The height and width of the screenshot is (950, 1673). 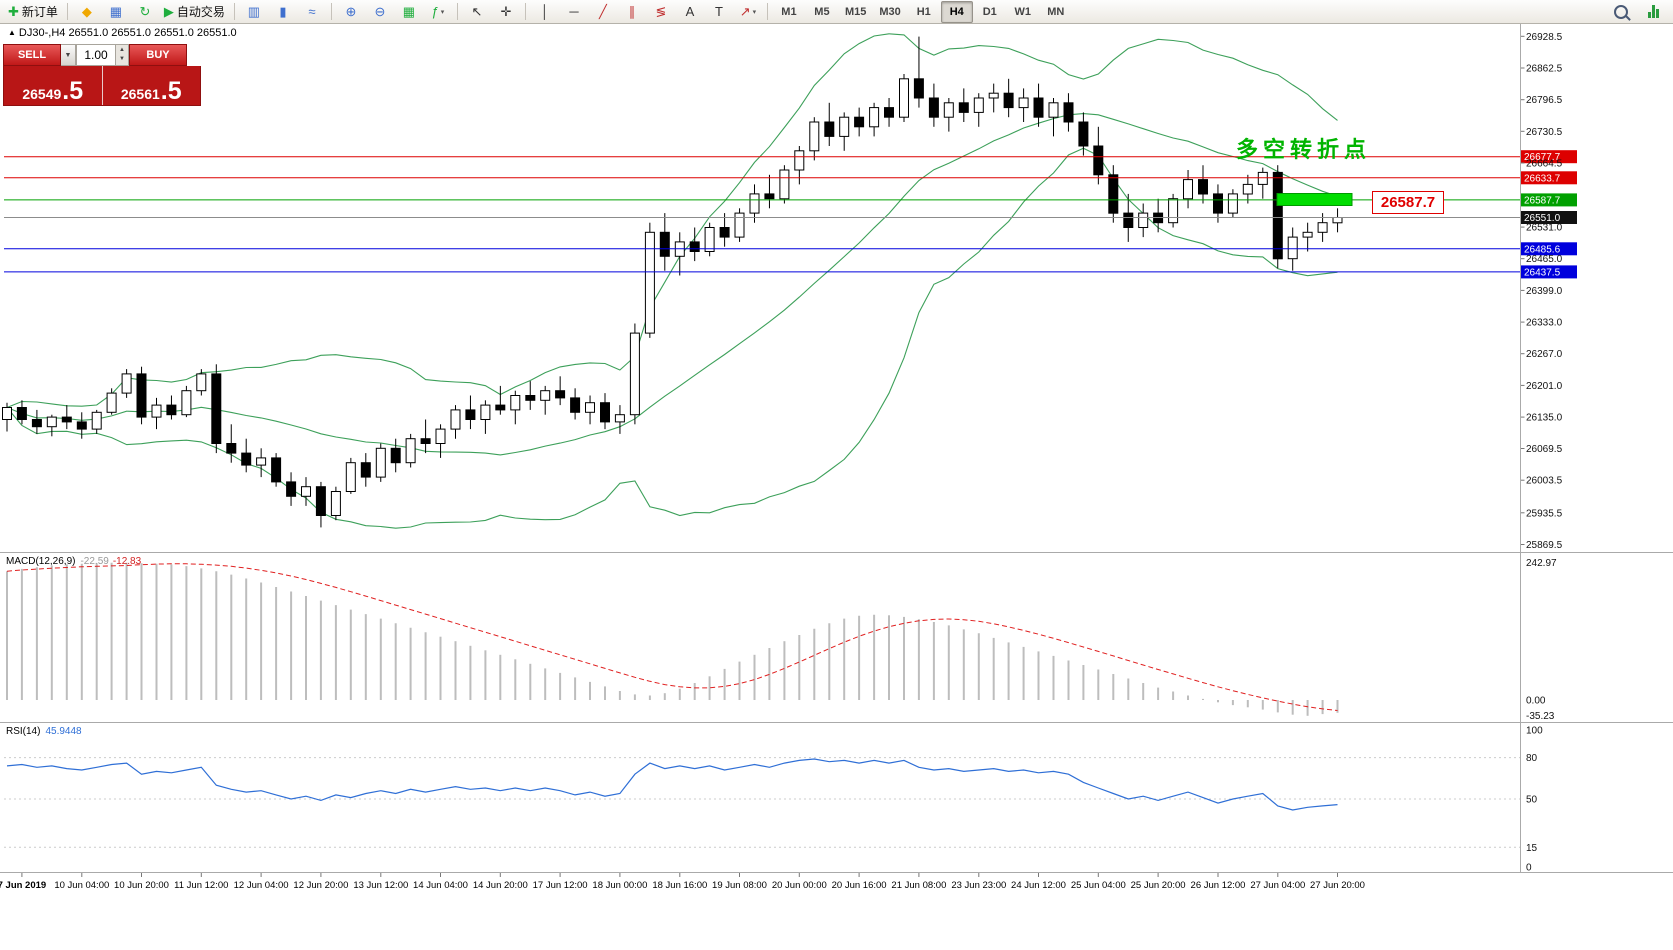 I want to click on crosshair-icon: ✛, so click(x=506, y=12).